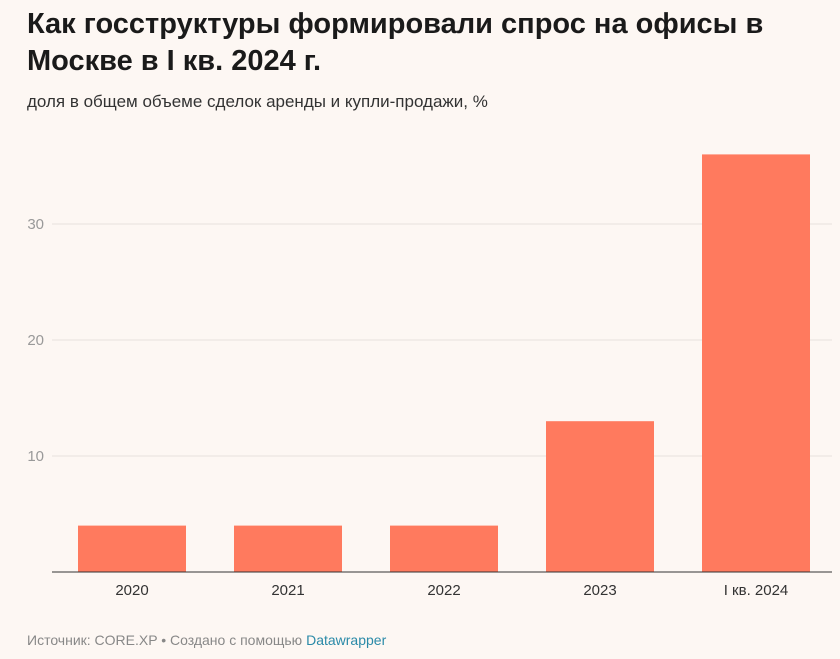 The height and width of the screenshot is (659, 840). Describe the element at coordinates (756, 590) in the screenshot. I see `x-tick-label: I кв. 2024` at that location.